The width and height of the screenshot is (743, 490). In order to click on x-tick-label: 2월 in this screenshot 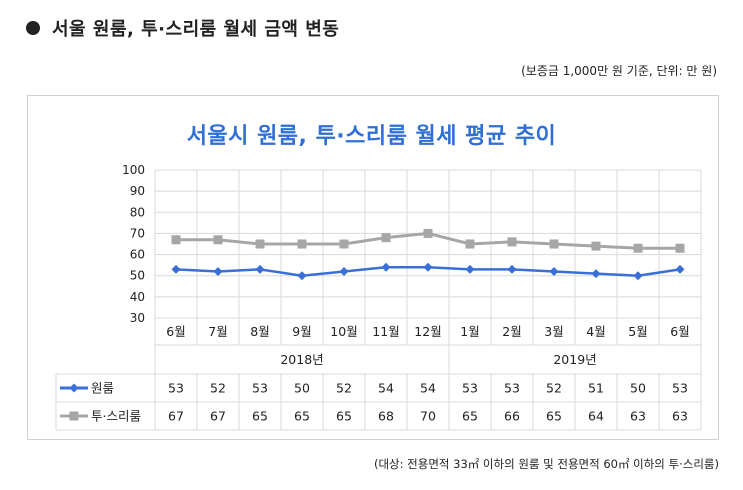, I will do `click(511, 331)`.